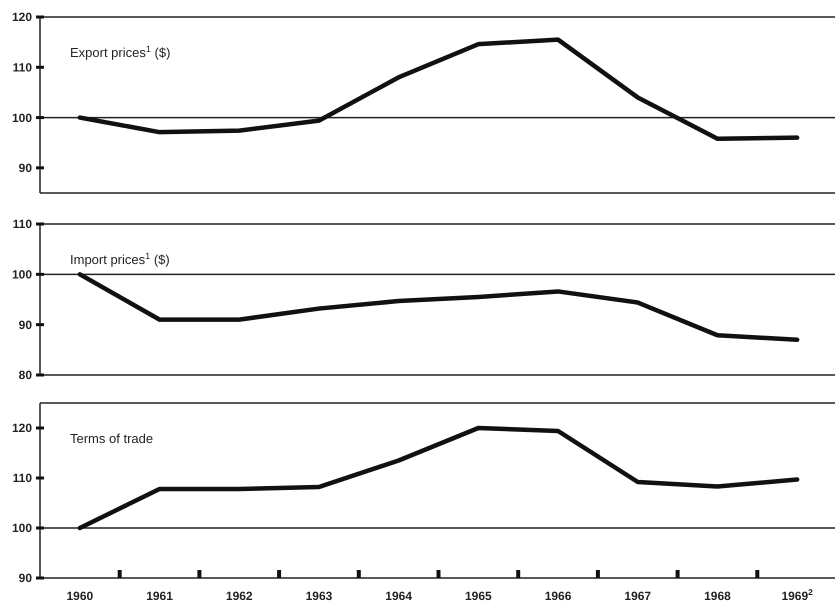 Image resolution: width=835 pixels, height=612 pixels. What do you see at coordinates (718, 596) in the screenshot?
I see `x-tick-label: 1968` at bounding box center [718, 596].